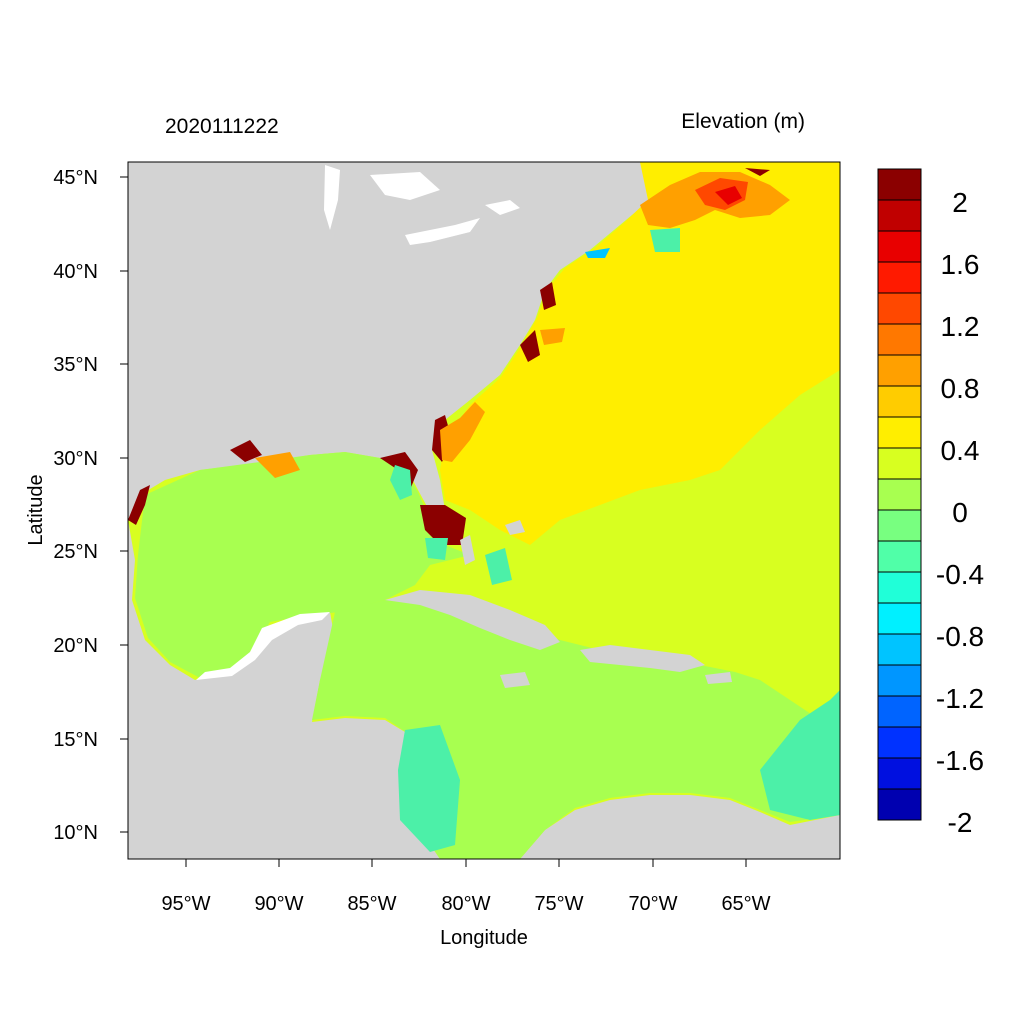  Describe the element at coordinates (743, 121) in the screenshot. I see `variable-title: Elevation (m)` at that location.